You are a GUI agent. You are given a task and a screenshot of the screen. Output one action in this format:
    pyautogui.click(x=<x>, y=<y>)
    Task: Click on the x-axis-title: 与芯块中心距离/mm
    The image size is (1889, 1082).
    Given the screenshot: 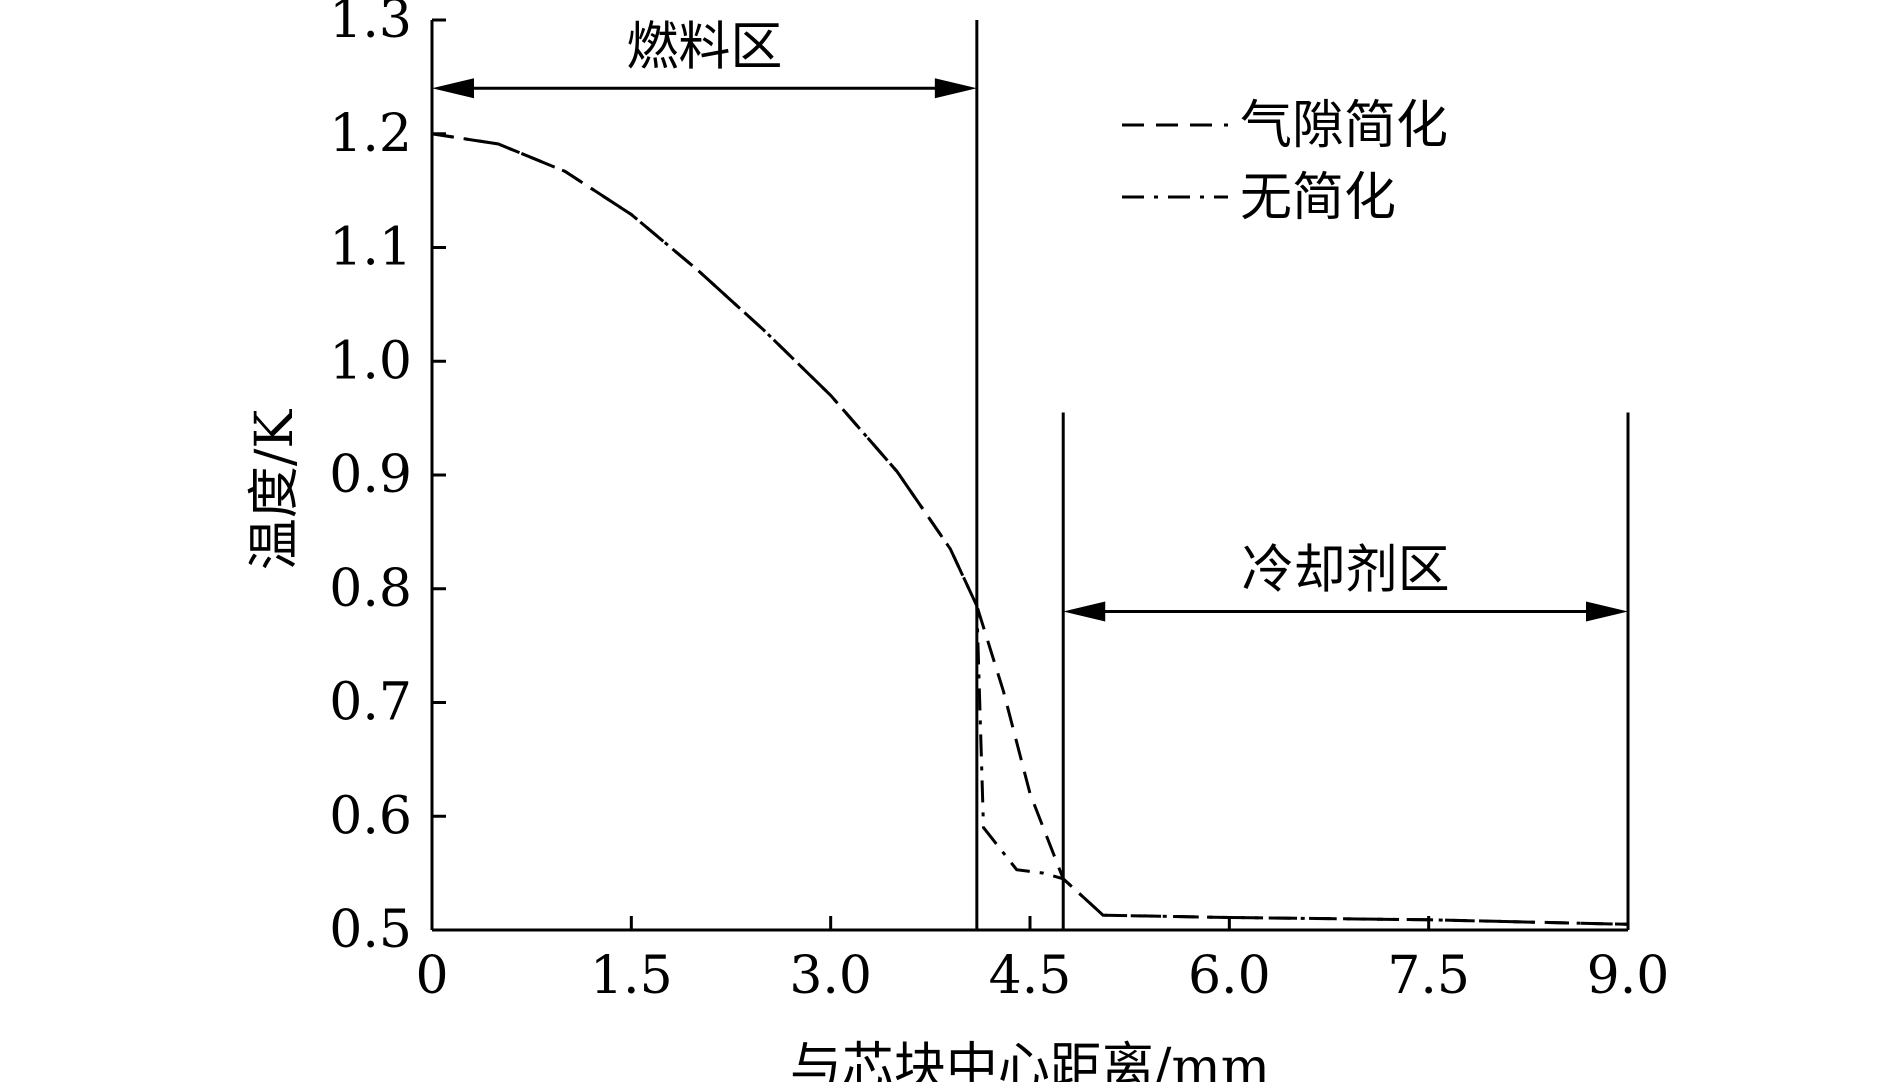 What is the action you would take?
    pyautogui.click(x=1030, y=1060)
    